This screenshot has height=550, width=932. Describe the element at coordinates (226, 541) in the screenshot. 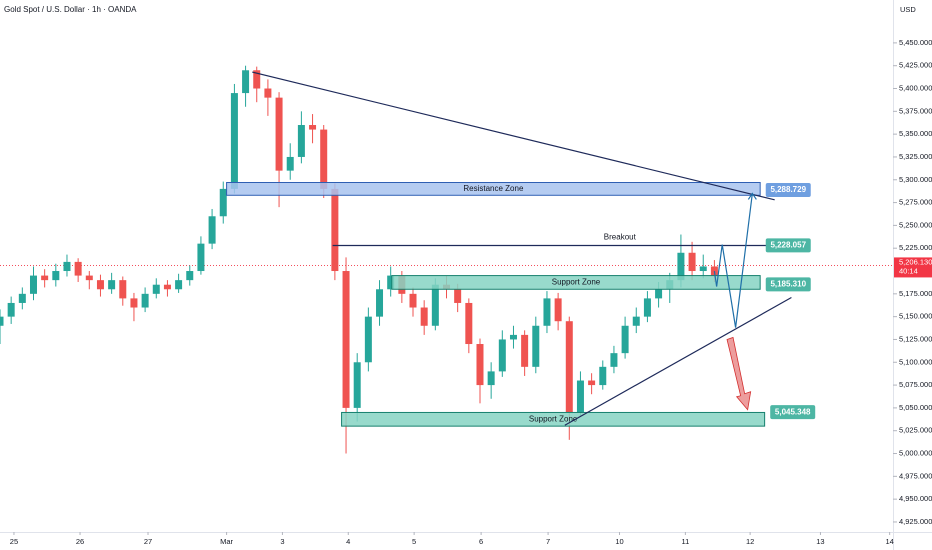

I see `x-tick-label: Mar` at that location.